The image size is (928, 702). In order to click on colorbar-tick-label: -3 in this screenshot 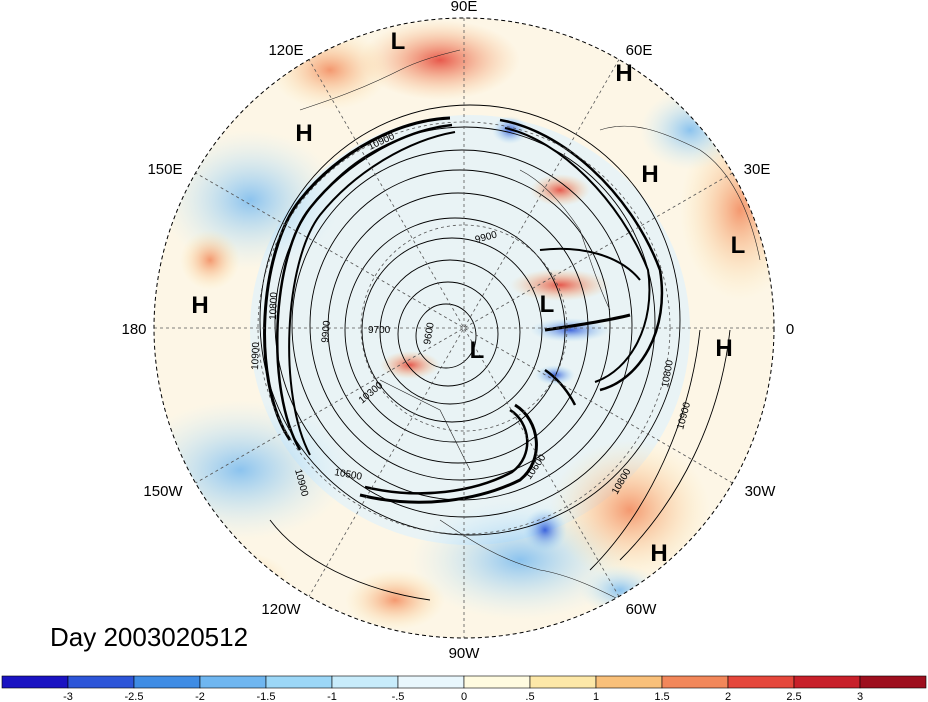, I will do `click(68, 696)`.